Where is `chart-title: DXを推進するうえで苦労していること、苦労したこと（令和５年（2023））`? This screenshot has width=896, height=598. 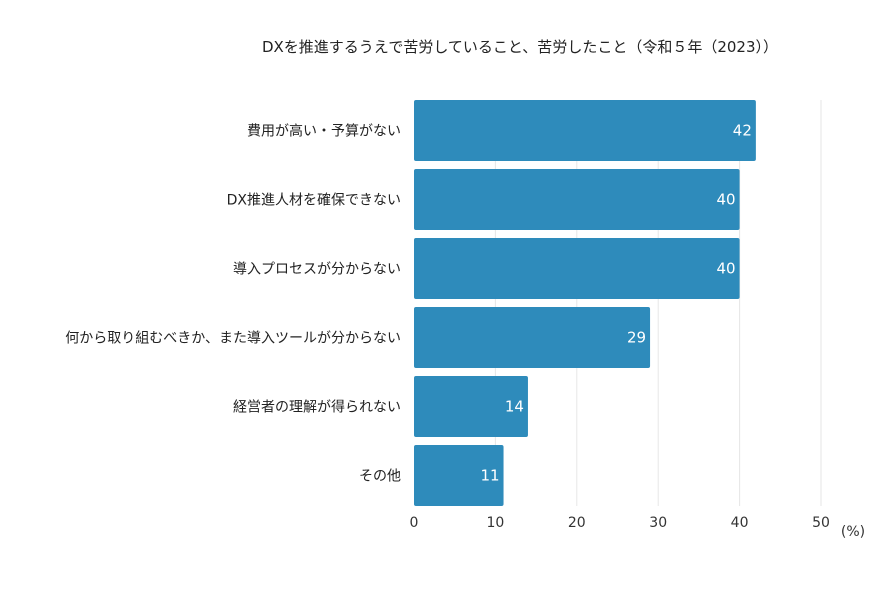
chart-title: DXを推進するうえで苦労していること、苦労したこと（令和５年（2023）） is located at coordinates (520, 47).